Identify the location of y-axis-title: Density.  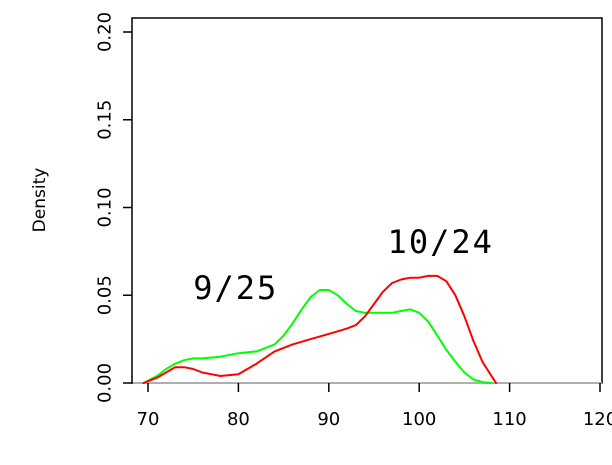
(40, 200).